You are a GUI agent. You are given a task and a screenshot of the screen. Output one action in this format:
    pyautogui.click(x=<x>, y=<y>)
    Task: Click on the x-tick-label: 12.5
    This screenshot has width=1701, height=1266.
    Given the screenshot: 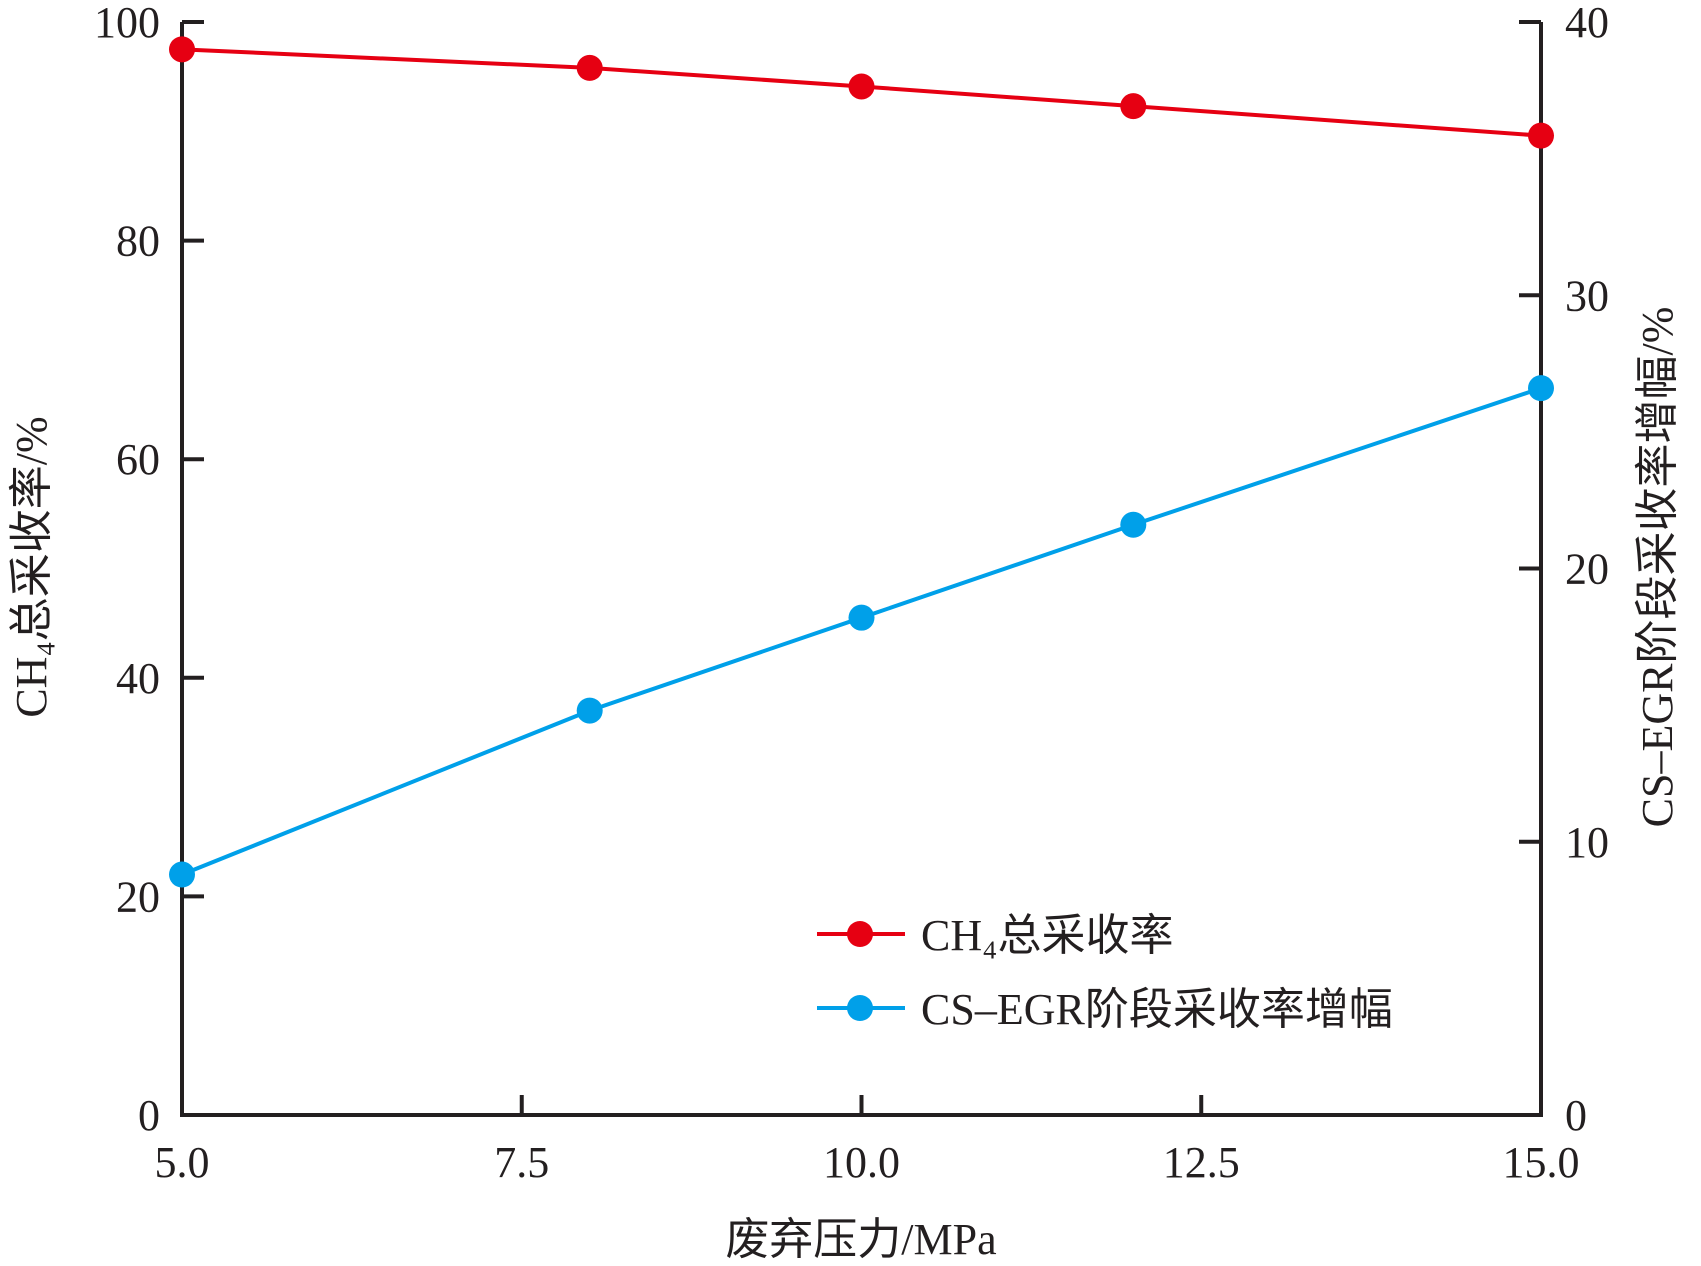 What is the action you would take?
    pyautogui.click(x=1201, y=1162)
    